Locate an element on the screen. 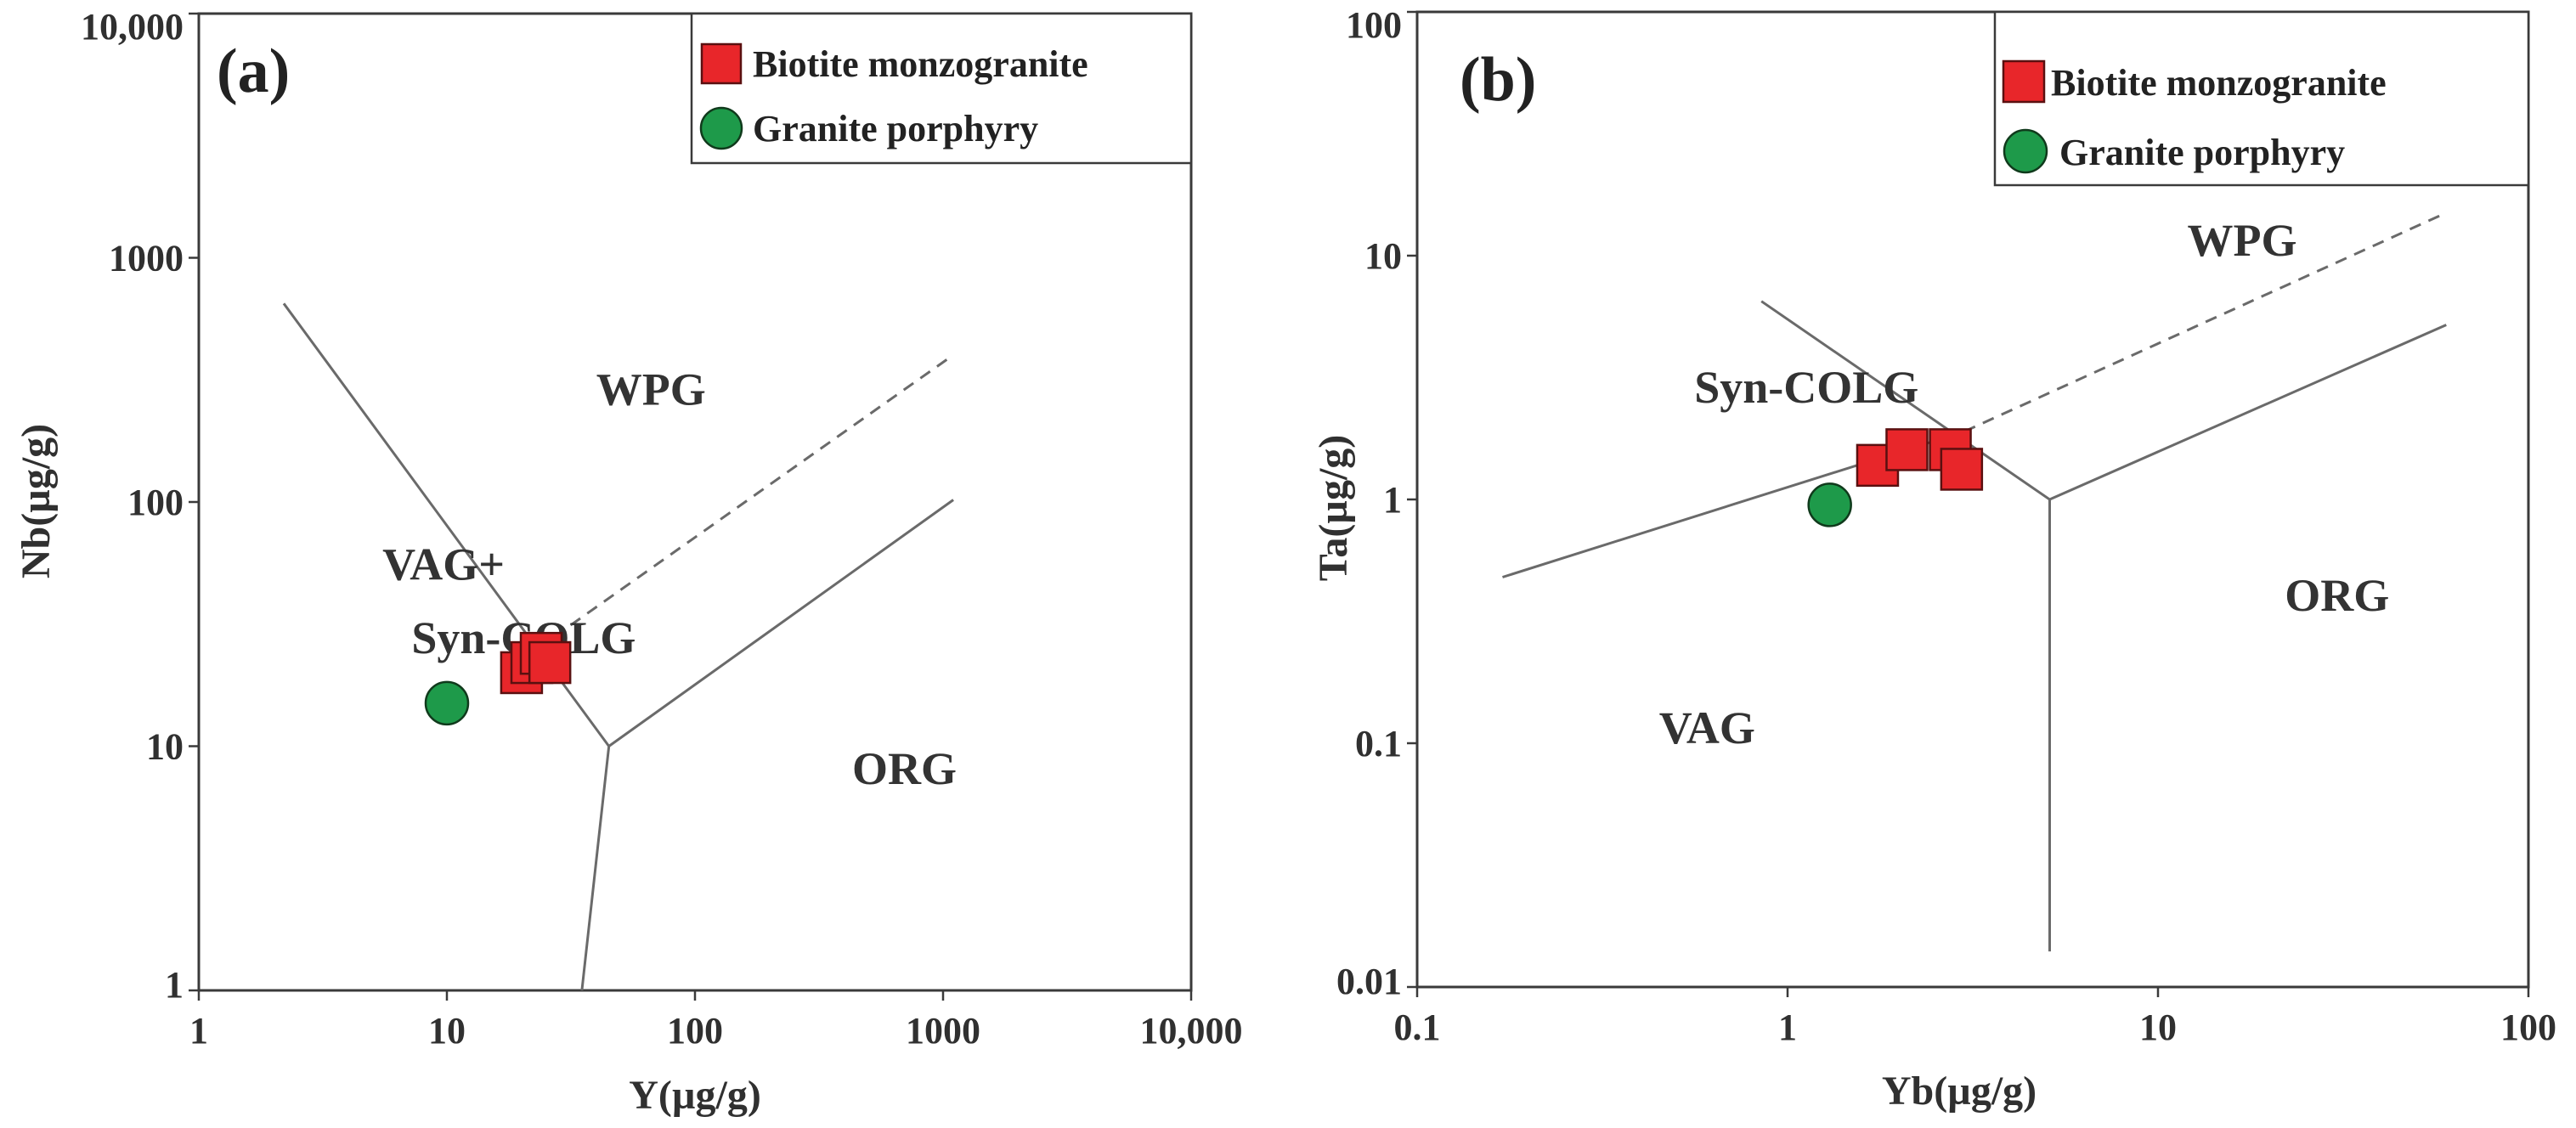  panel-b-legend-box is located at coordinates (2261, 98).